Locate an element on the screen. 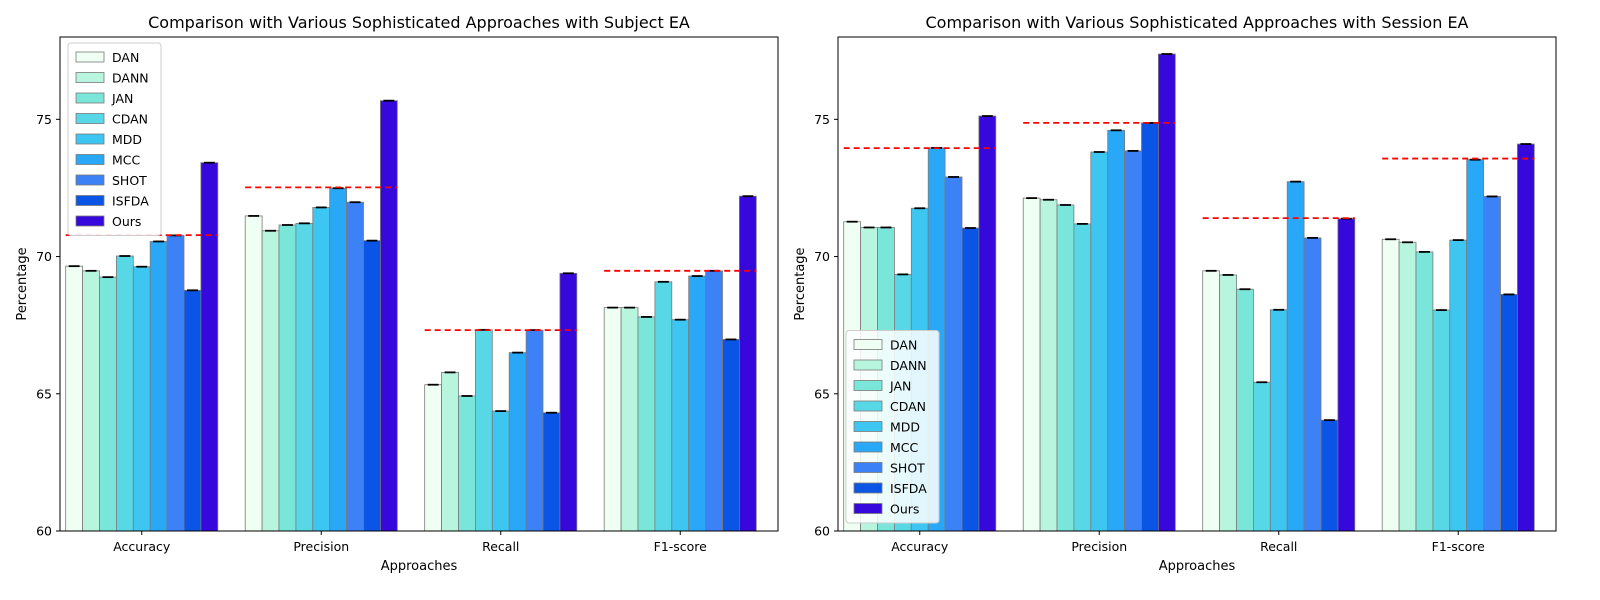  bar-dann-f1-score is located at coordinates (629, 419).